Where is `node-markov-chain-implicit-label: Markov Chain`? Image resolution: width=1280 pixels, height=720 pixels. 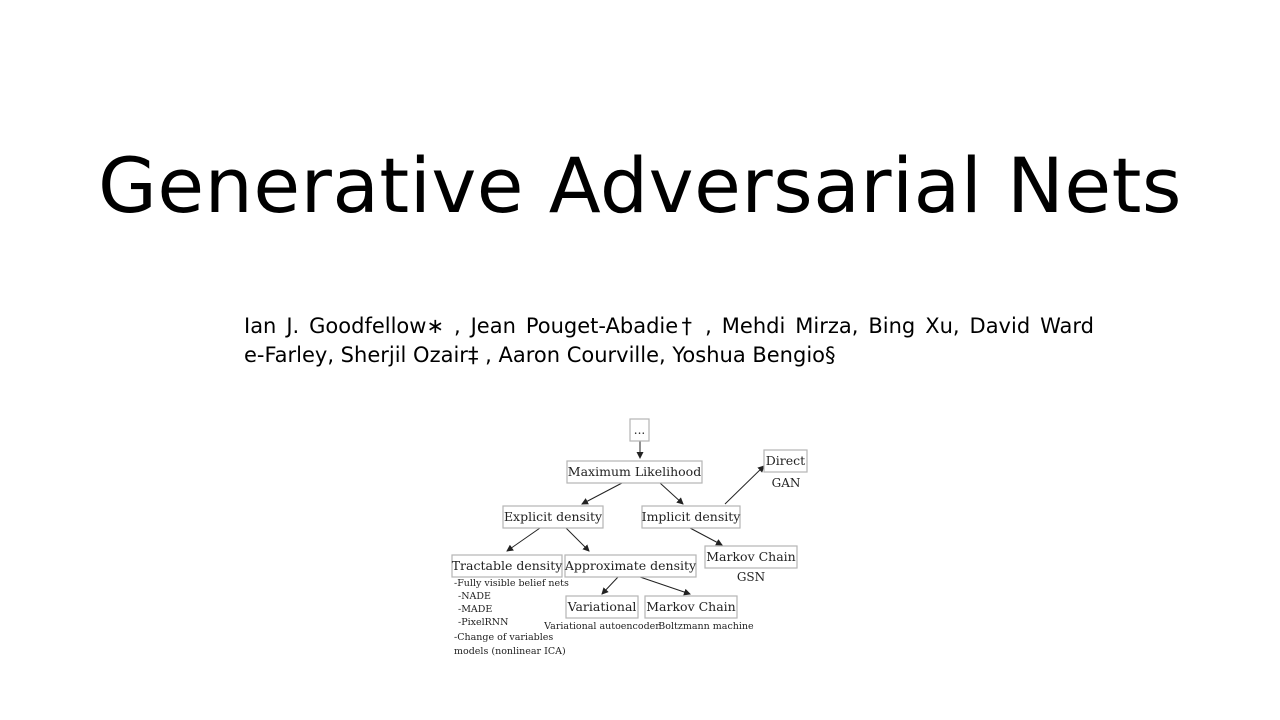
node-markov-chain-implicit-label: Markov Chain is located at coordinates (750, 556).